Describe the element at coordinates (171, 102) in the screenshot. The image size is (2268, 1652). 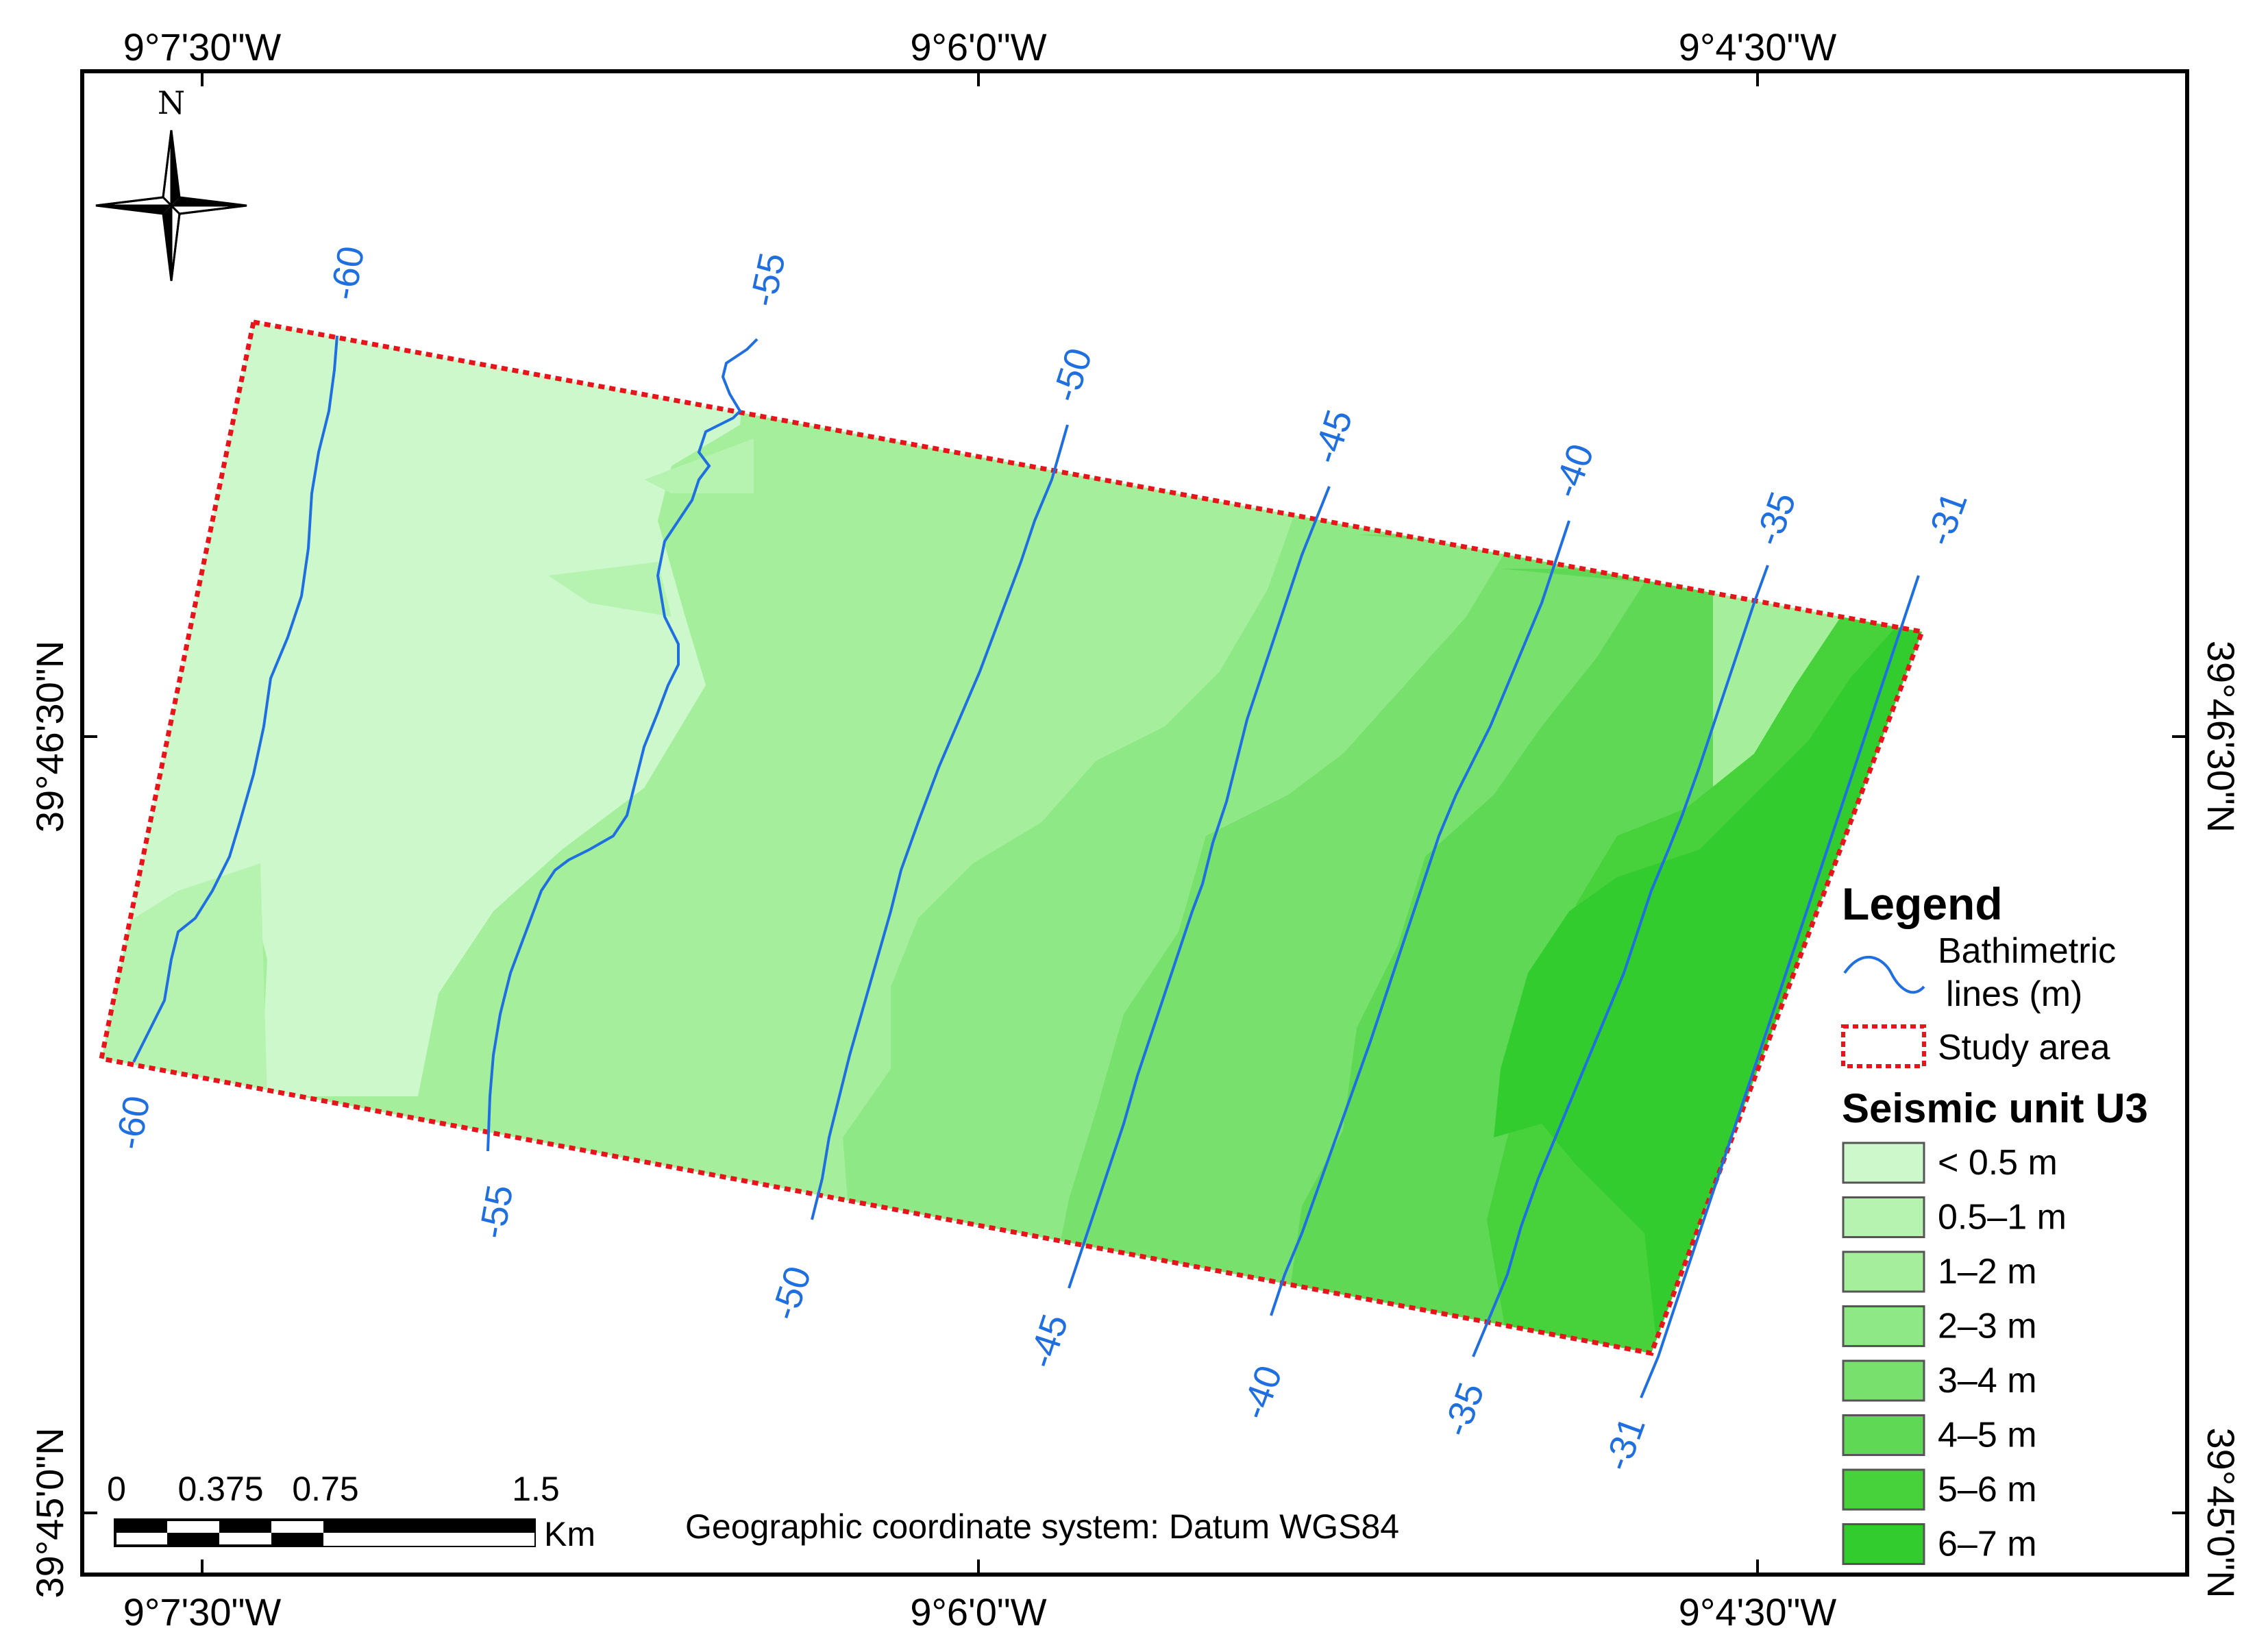
I see `north-label: N` at that location.